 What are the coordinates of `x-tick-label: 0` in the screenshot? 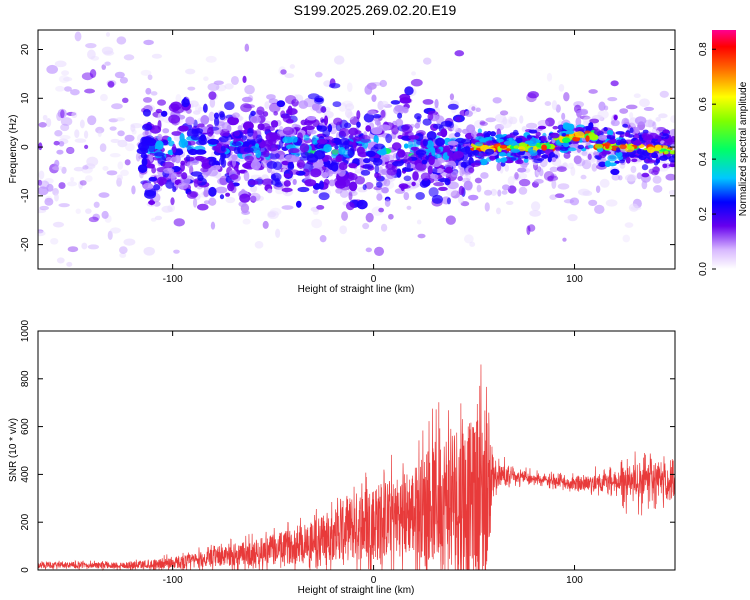 It's located at (374, 279).